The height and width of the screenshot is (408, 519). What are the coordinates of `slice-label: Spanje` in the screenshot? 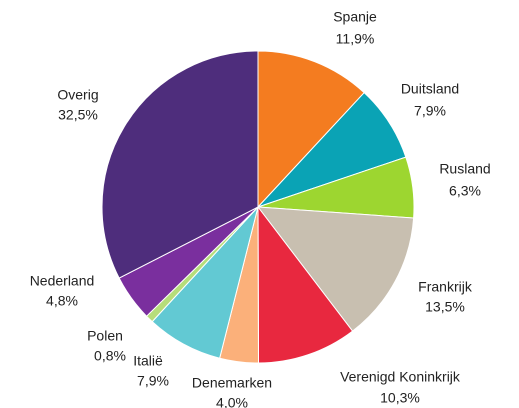 It's located at (355, 17).